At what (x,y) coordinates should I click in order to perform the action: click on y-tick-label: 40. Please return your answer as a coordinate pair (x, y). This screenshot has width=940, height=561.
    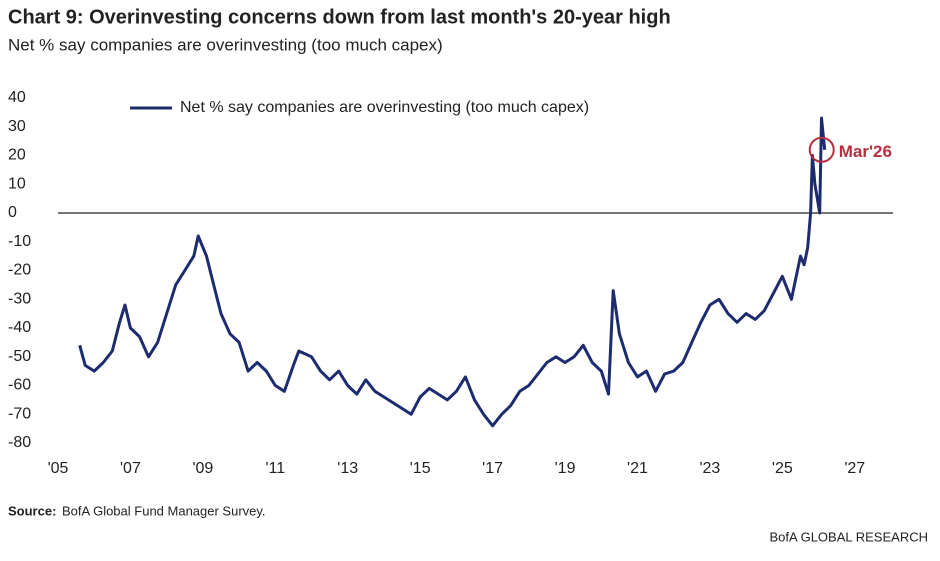
    Looking at the image, I should click on (17, 97).